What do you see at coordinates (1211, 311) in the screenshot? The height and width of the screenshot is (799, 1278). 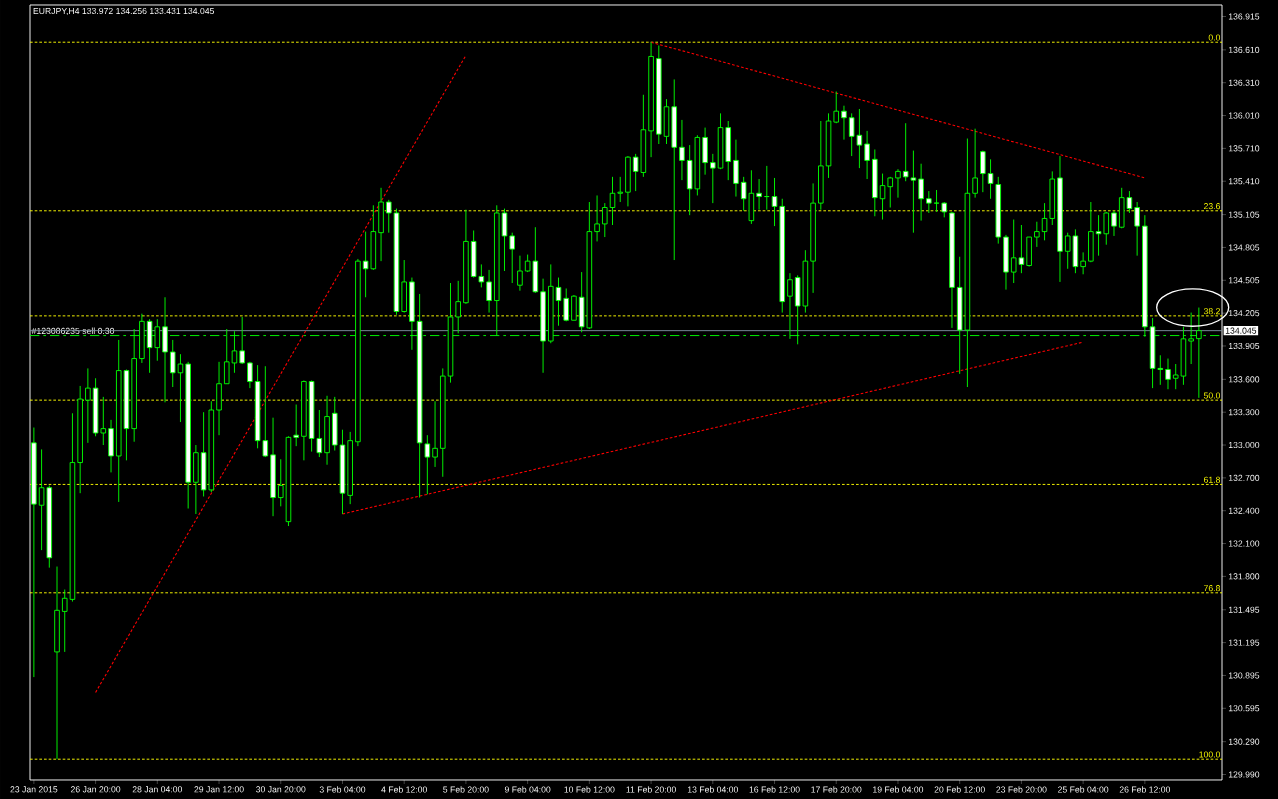 I see `annotation: 38.2` at bounding box center [1211, 311].